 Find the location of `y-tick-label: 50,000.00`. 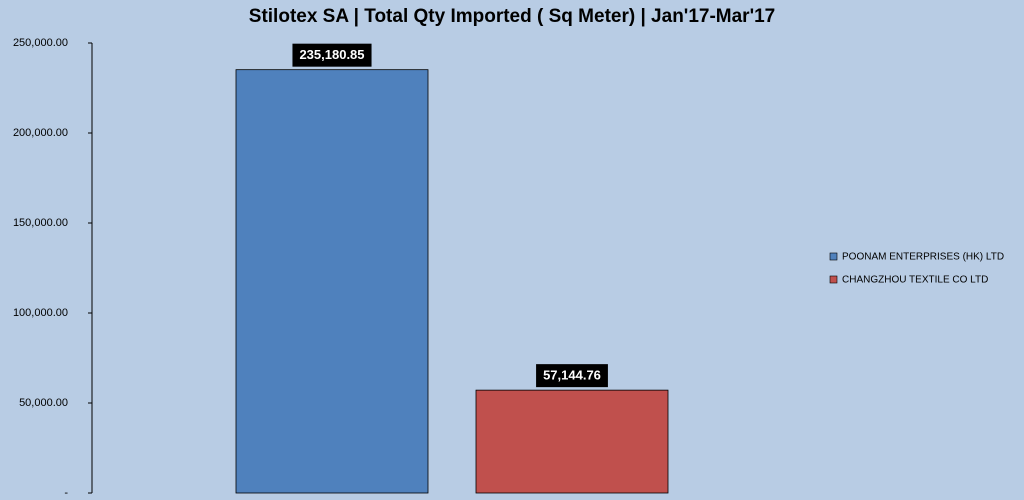

y-tick-label: 50,000.00 is located at coordinates (43, 403).